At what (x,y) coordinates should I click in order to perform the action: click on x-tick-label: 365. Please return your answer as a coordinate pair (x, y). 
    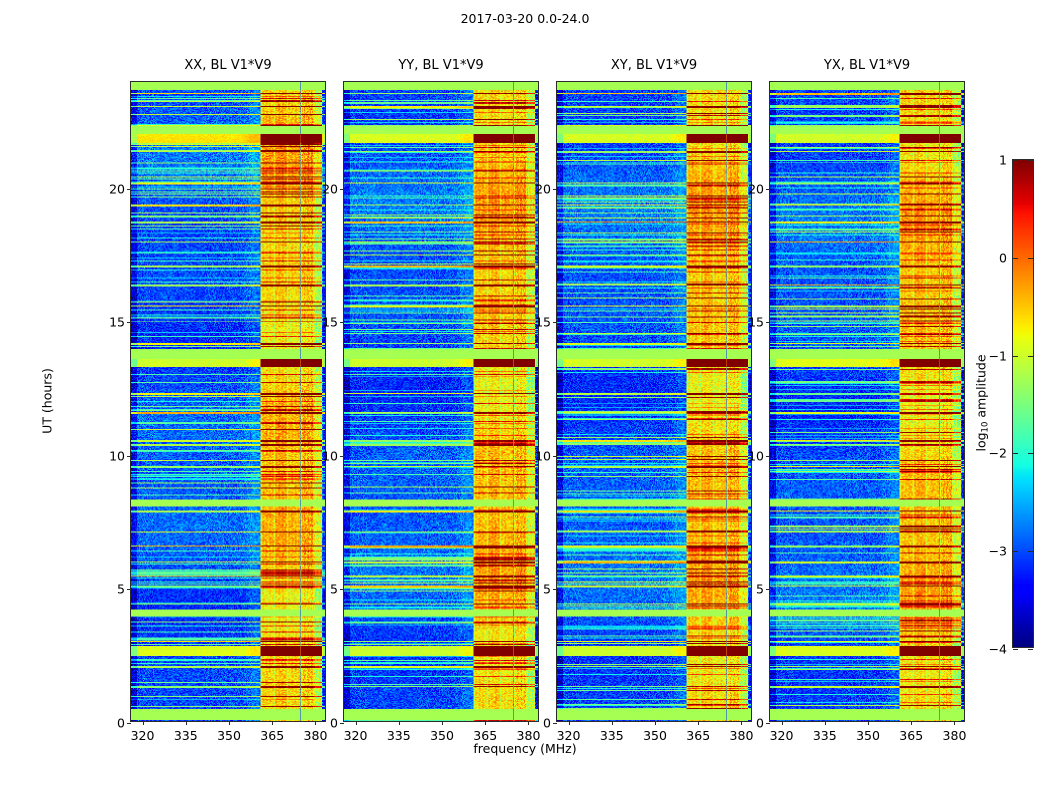
    Looking at the image, I should click on (485, 735).